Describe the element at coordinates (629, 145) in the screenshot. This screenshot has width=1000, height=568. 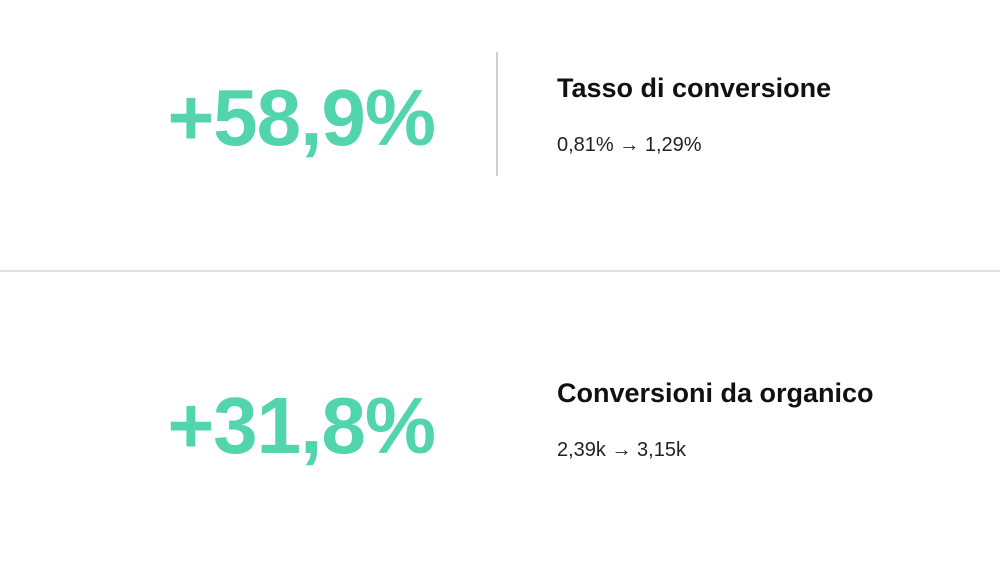
I see `metric-change: 0,81% → 1,29%` at that location.